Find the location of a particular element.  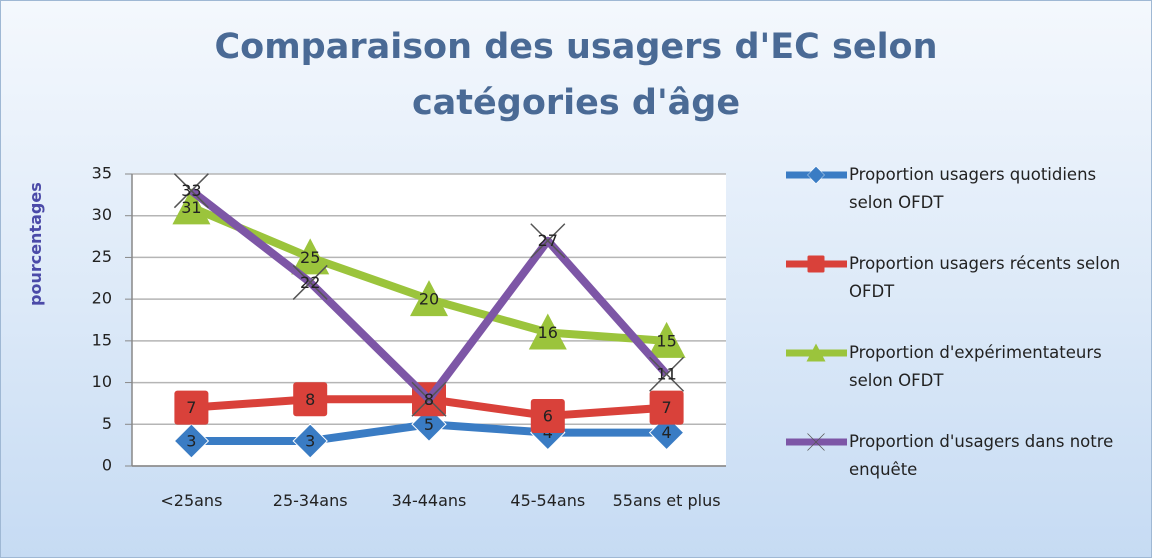

y-tick-label: 5 is located at coordinates (107, 423).